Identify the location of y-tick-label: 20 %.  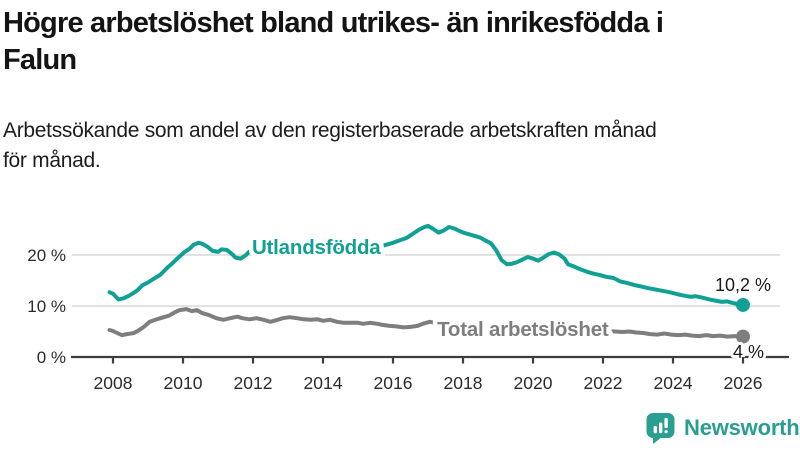
(46, 255).